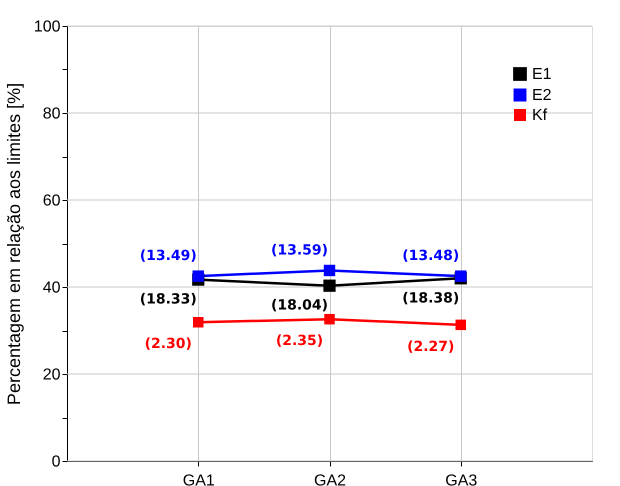 The width and height of the screenshot is (620, 486). Describe the element at coordinates (198, 479) in the screenshot. I see `x-tick-label: GA1` at that location.